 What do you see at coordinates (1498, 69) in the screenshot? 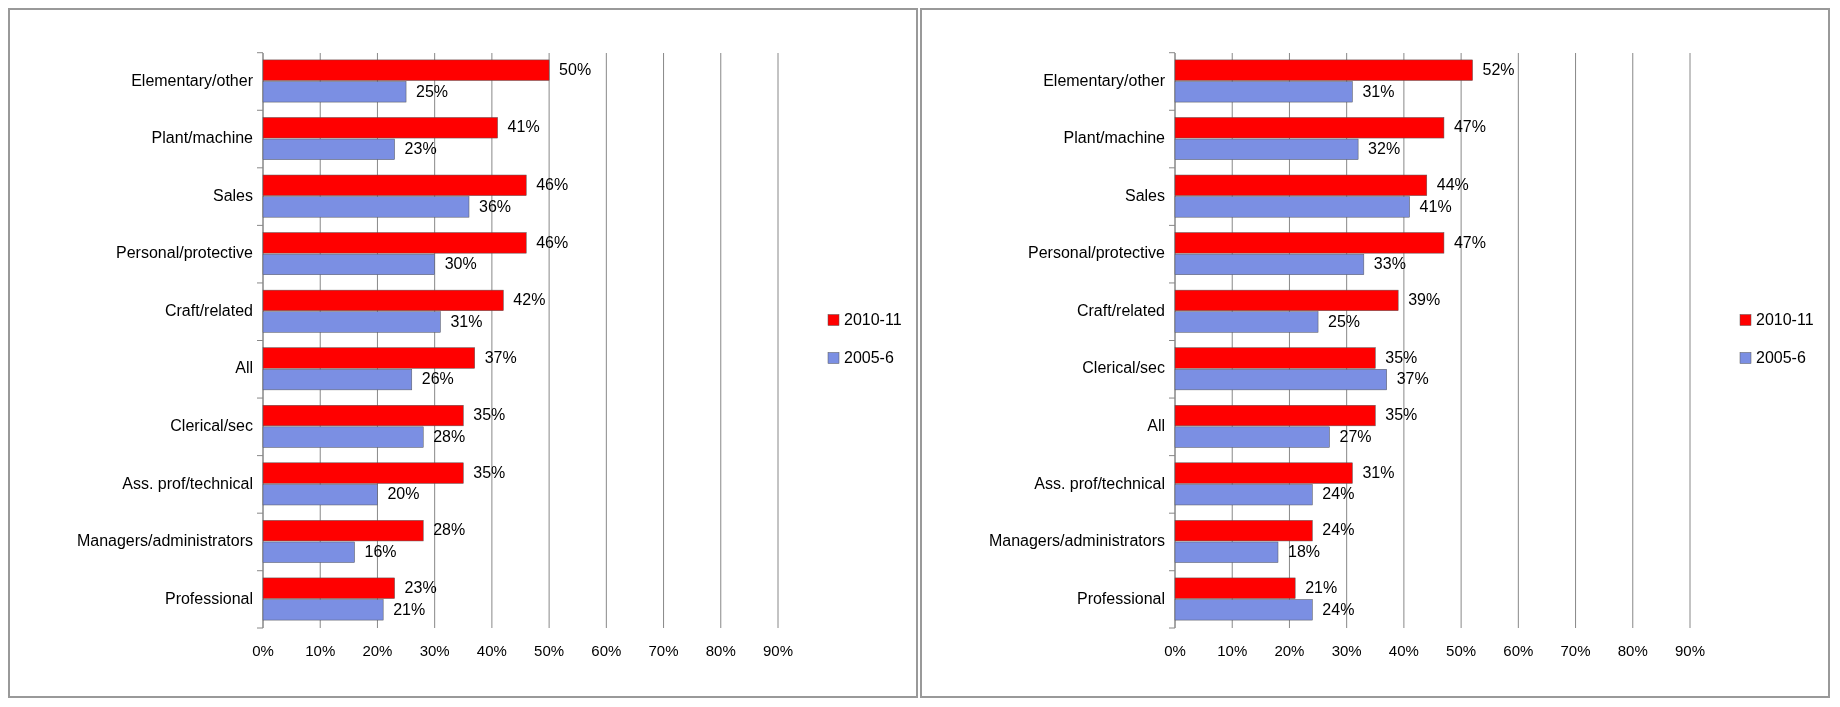
I see `data-label: 52%` at bounding box center [1498, 69].